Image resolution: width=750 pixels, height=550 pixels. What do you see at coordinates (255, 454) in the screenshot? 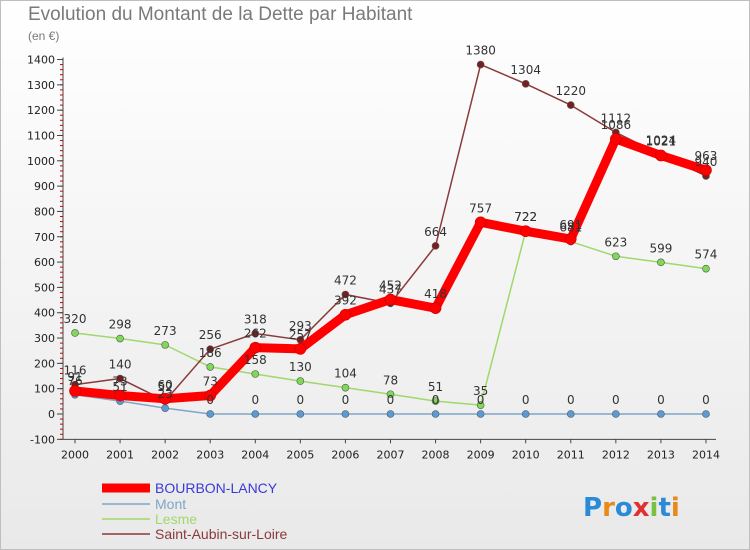
I see `x-tick-label: 2004` at bounding box center [255, 454].